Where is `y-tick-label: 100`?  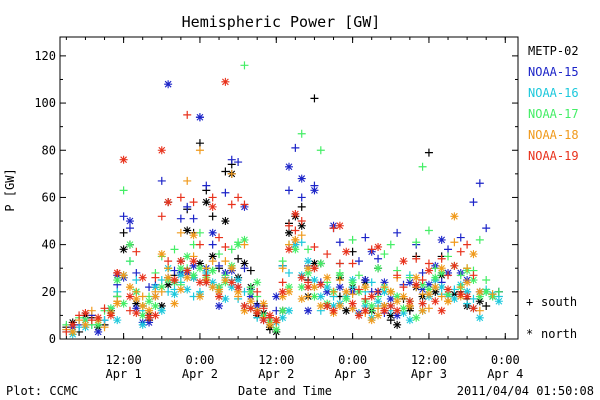 y-tick-label: 100 is located at coordinates (45, 103).